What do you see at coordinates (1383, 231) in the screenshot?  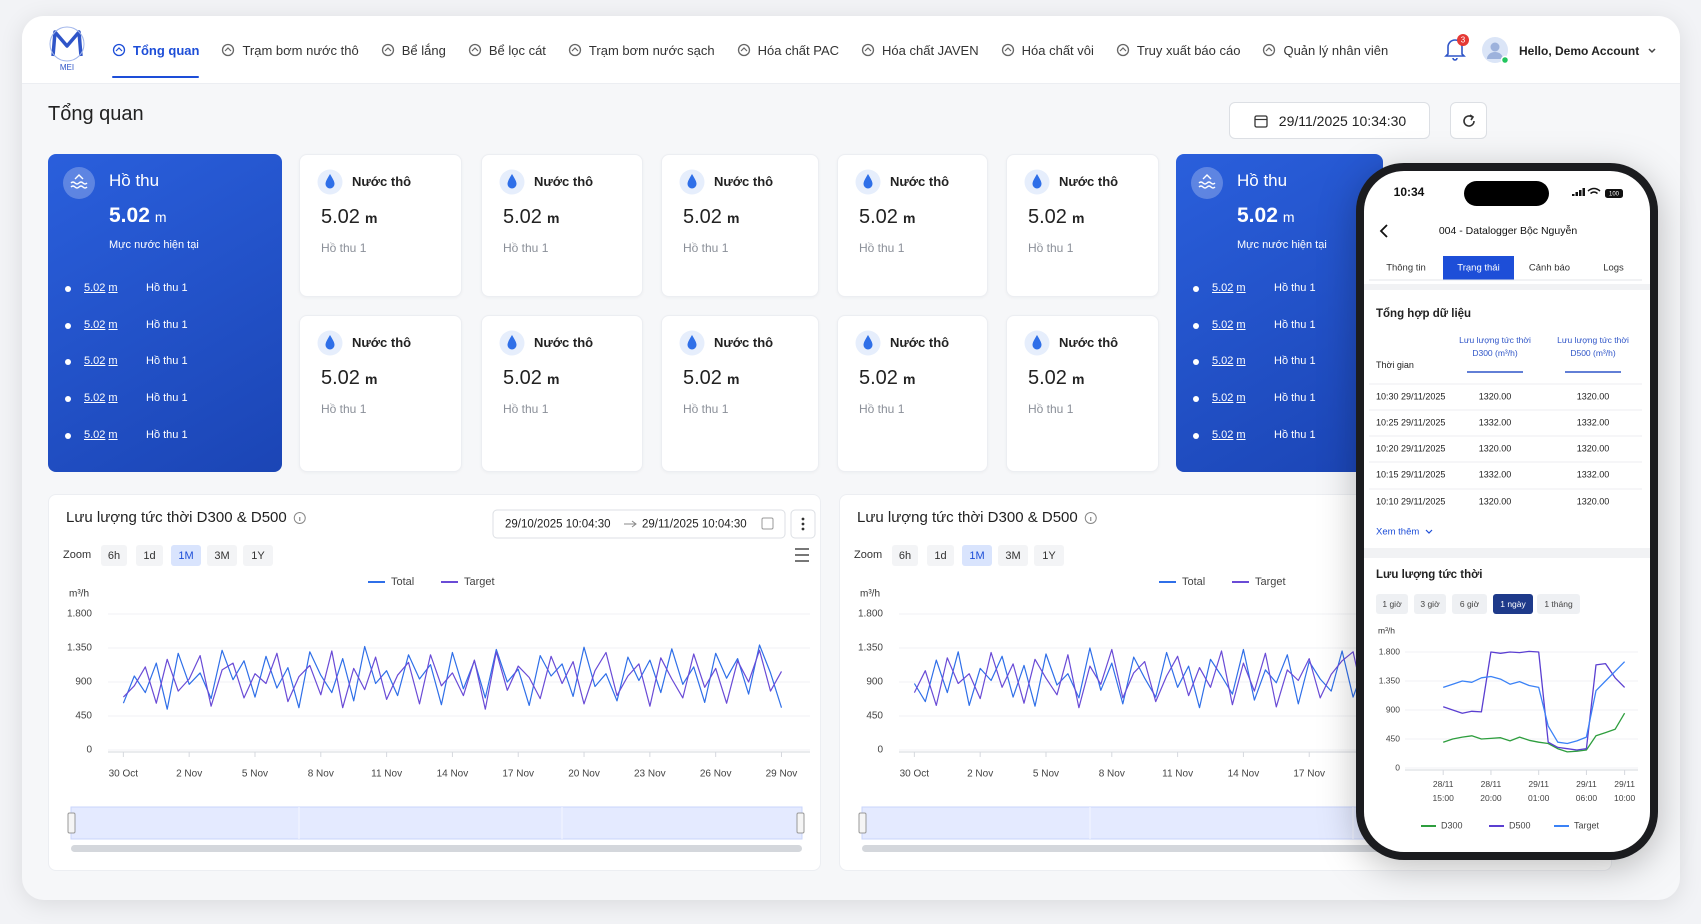 I see `back-arrow` at bounding box center [1383, 231].